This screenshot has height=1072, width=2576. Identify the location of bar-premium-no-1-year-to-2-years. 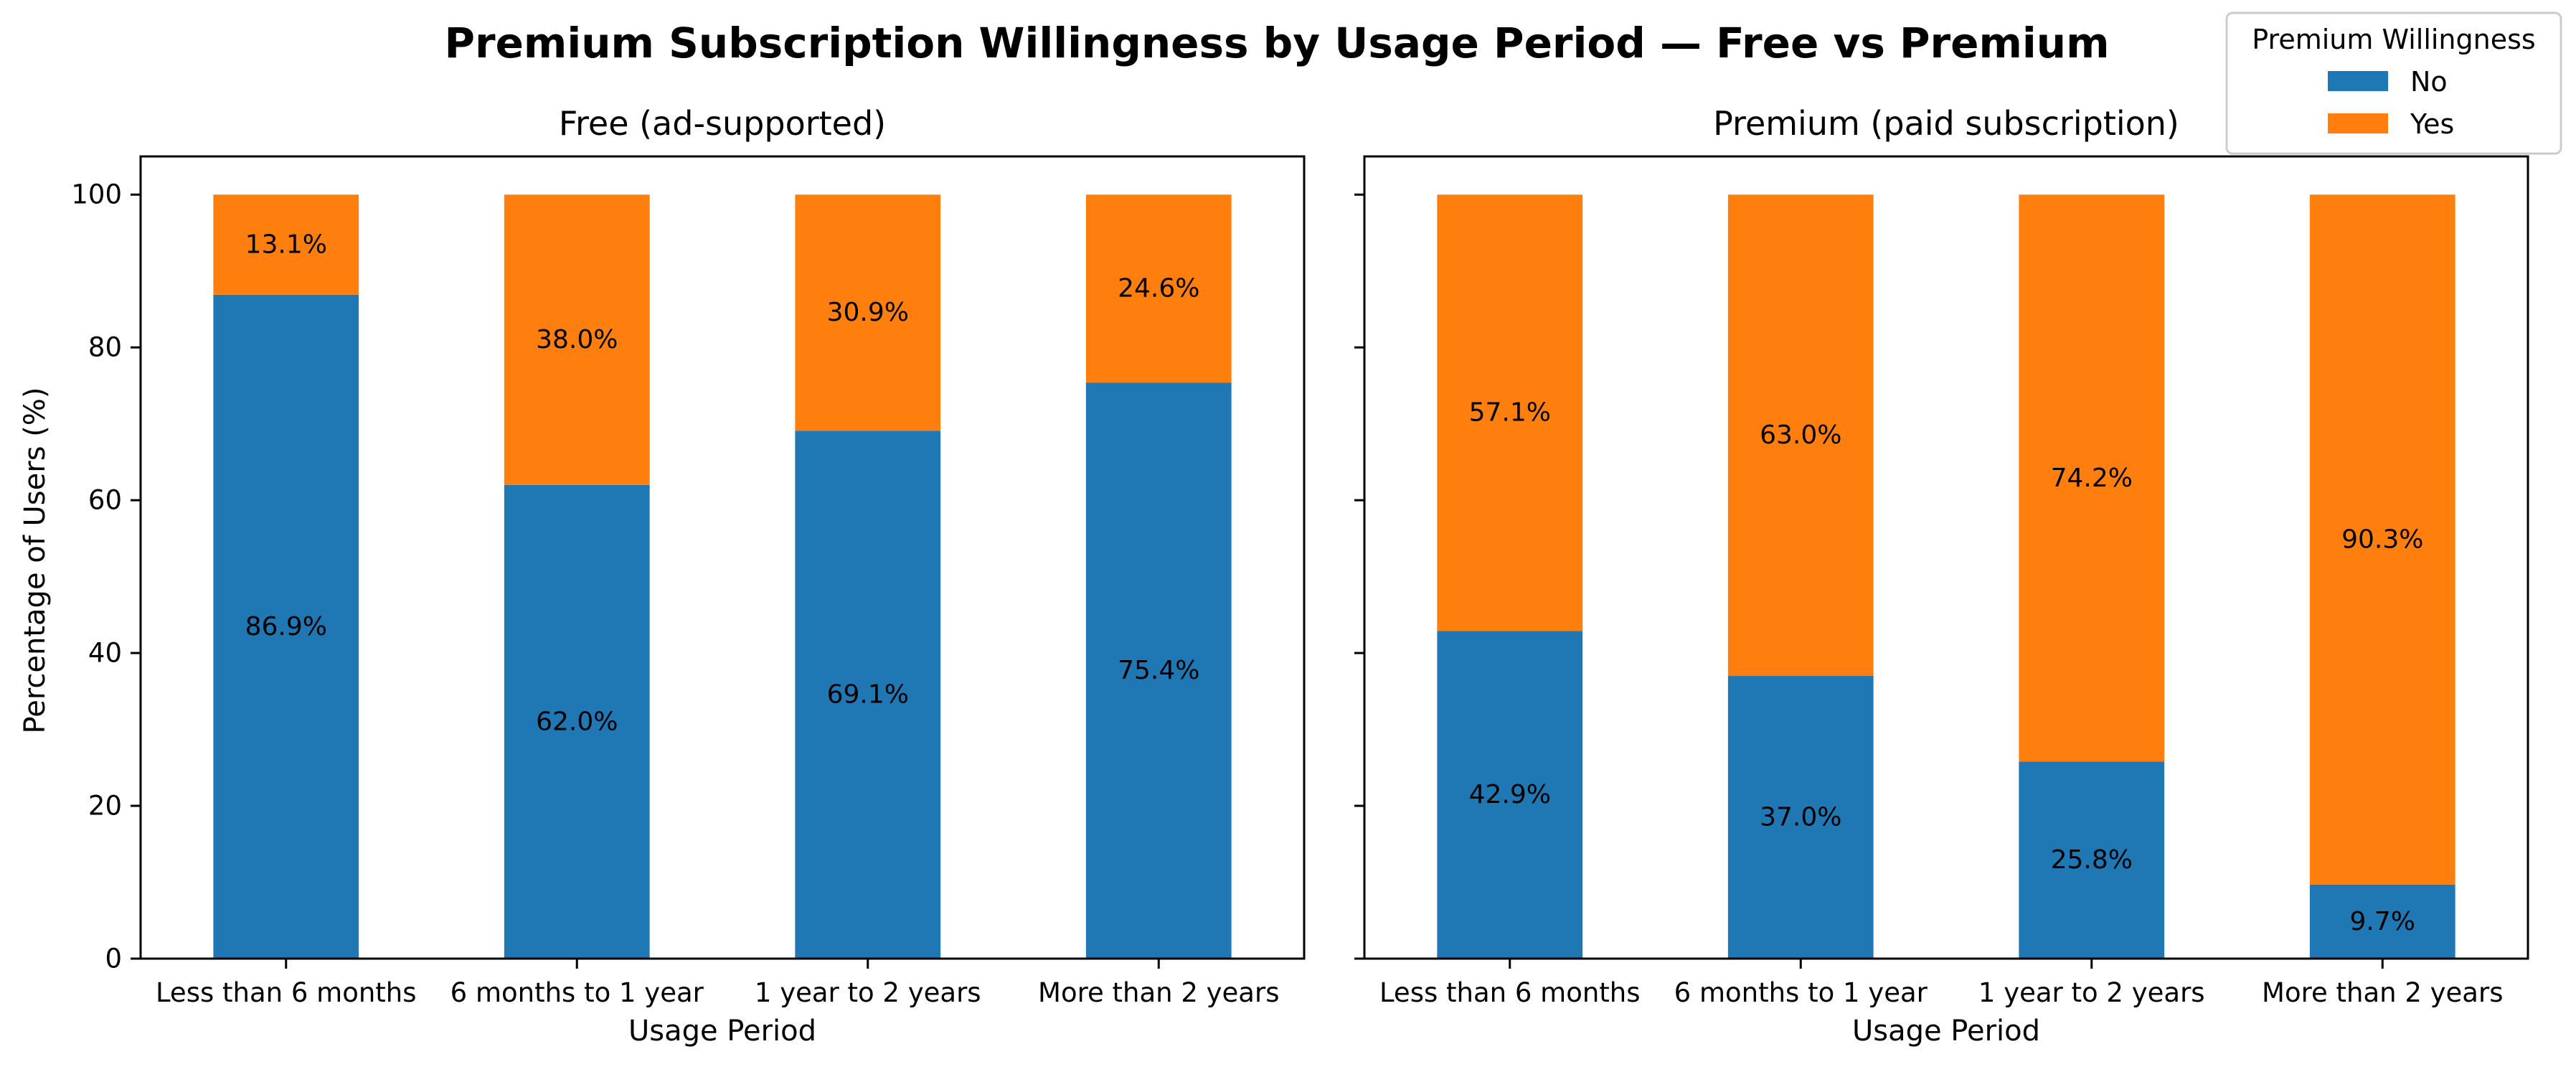
(2092, 860).